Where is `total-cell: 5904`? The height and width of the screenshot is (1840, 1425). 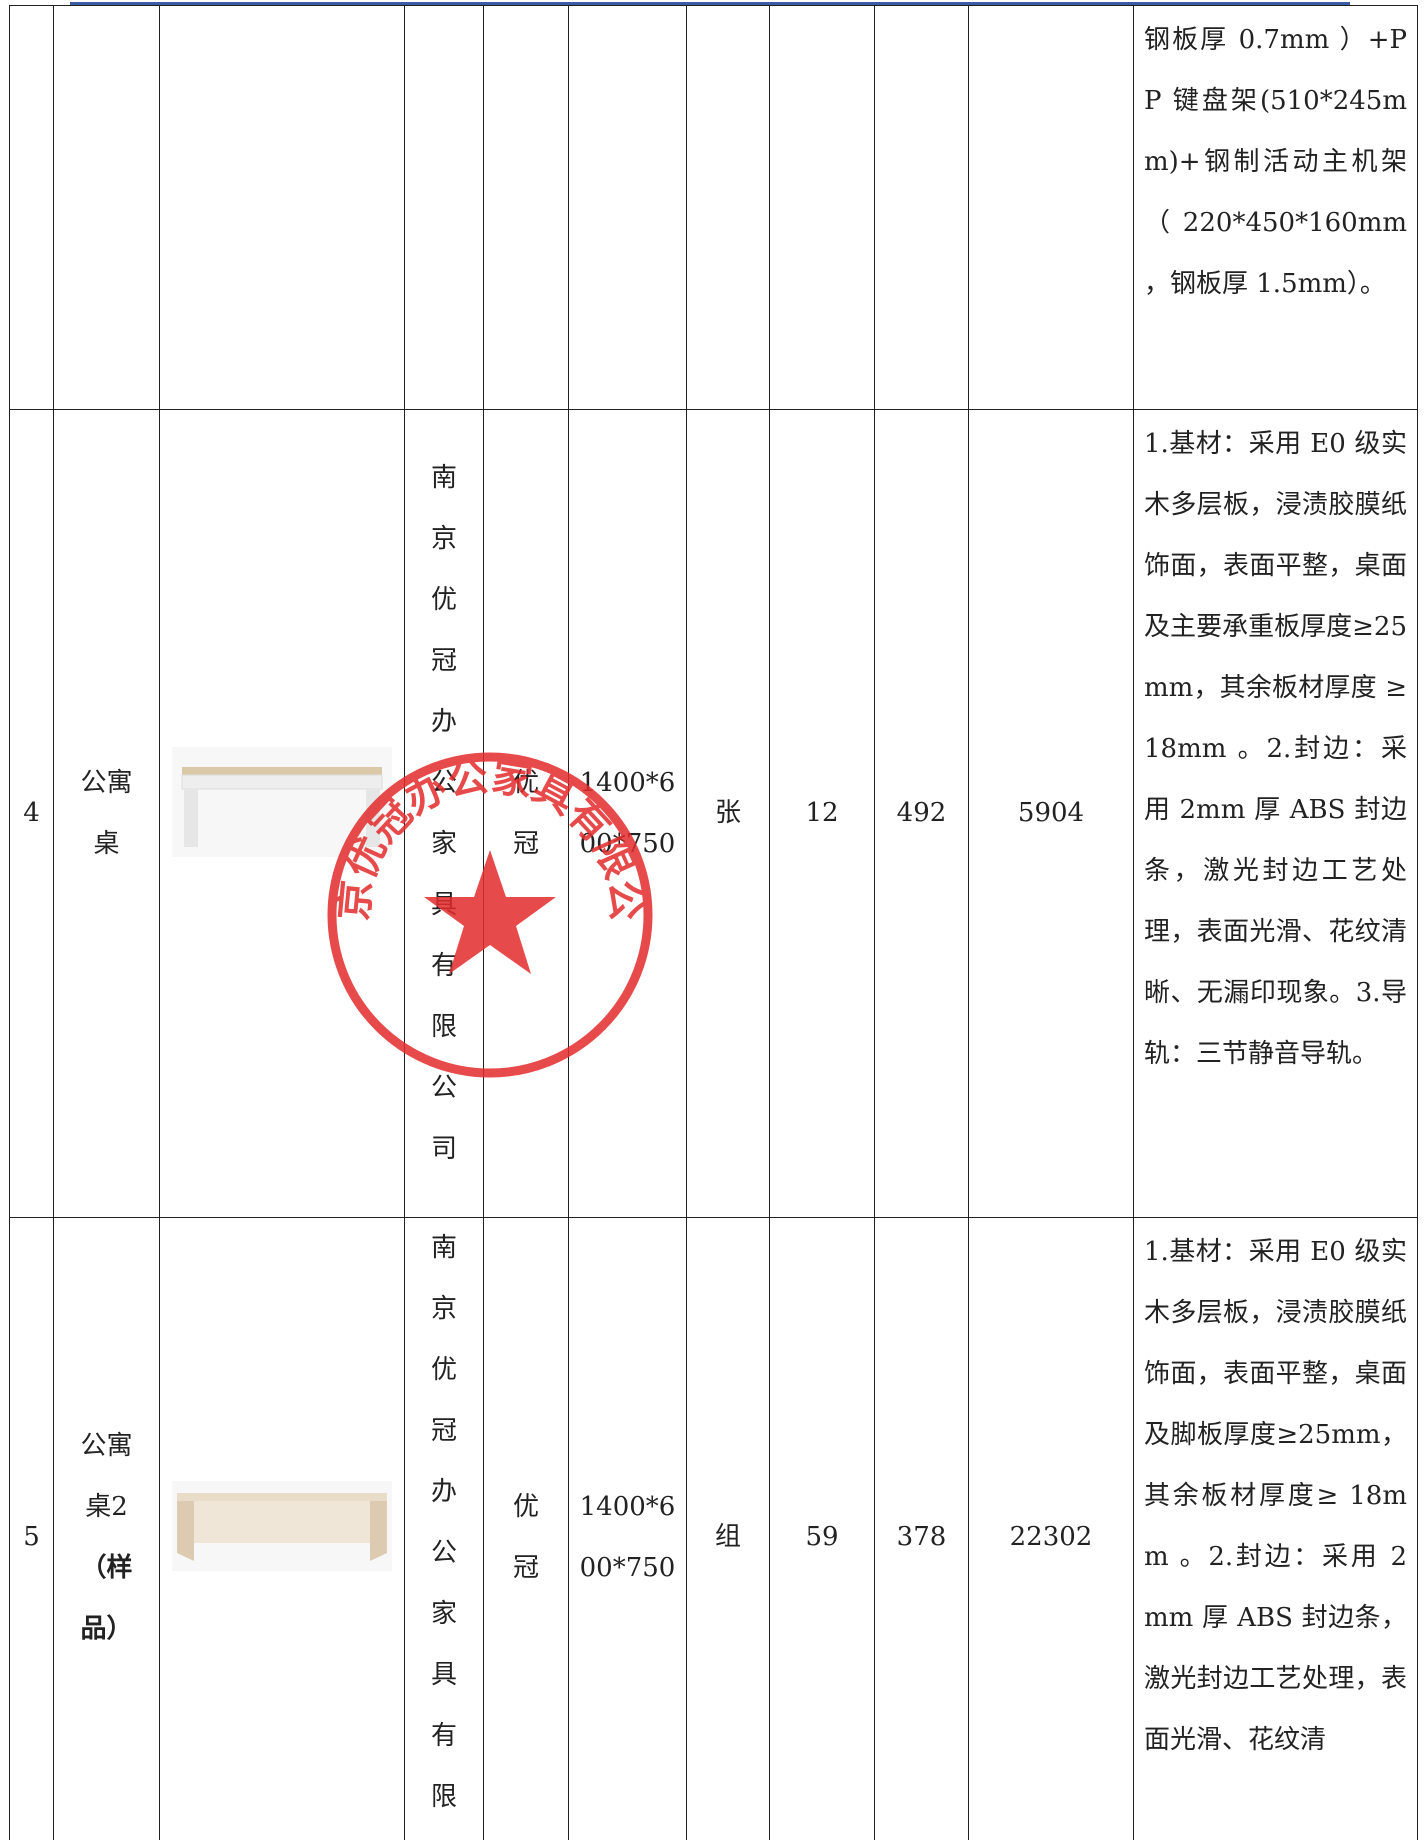
total-cell: 5904 is located at coordinates (1051, 813).